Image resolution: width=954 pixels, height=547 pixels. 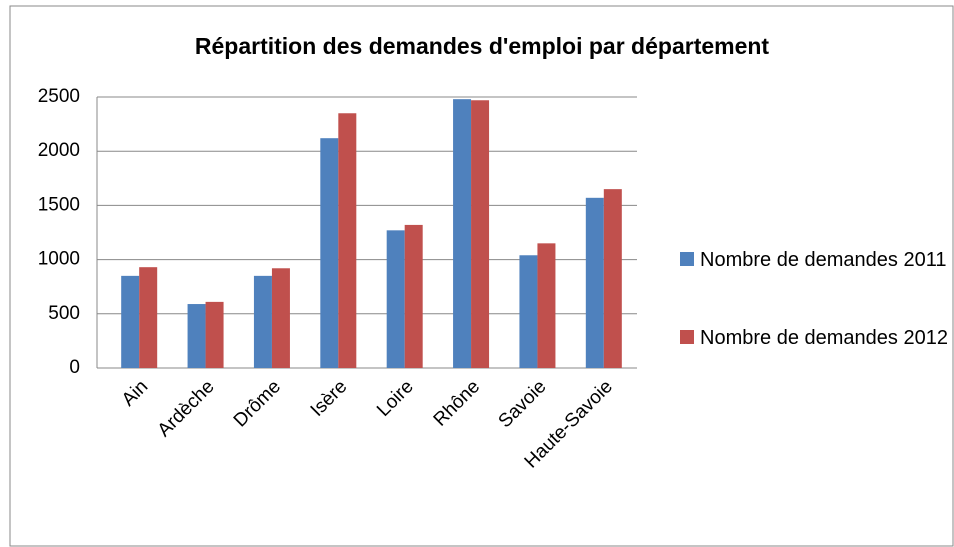 What do you see at coordinates (59, 204) in the screenshot?
I see `y-tick-label: 1500` at bounding box center [59, 204].